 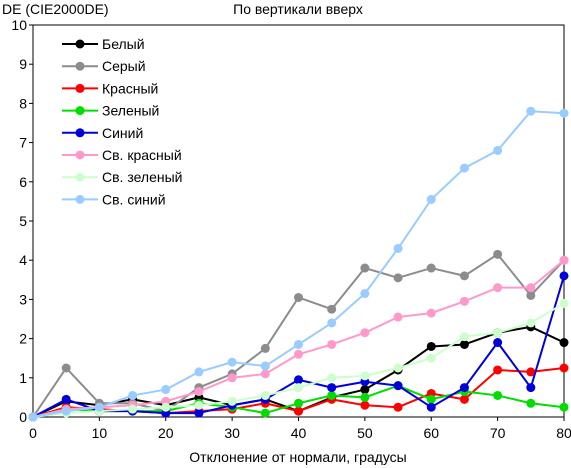 What do you see at coordinates (130, 88) in the screenshot?
I see `legend-label: Красный` at bounding box center [130, 88].